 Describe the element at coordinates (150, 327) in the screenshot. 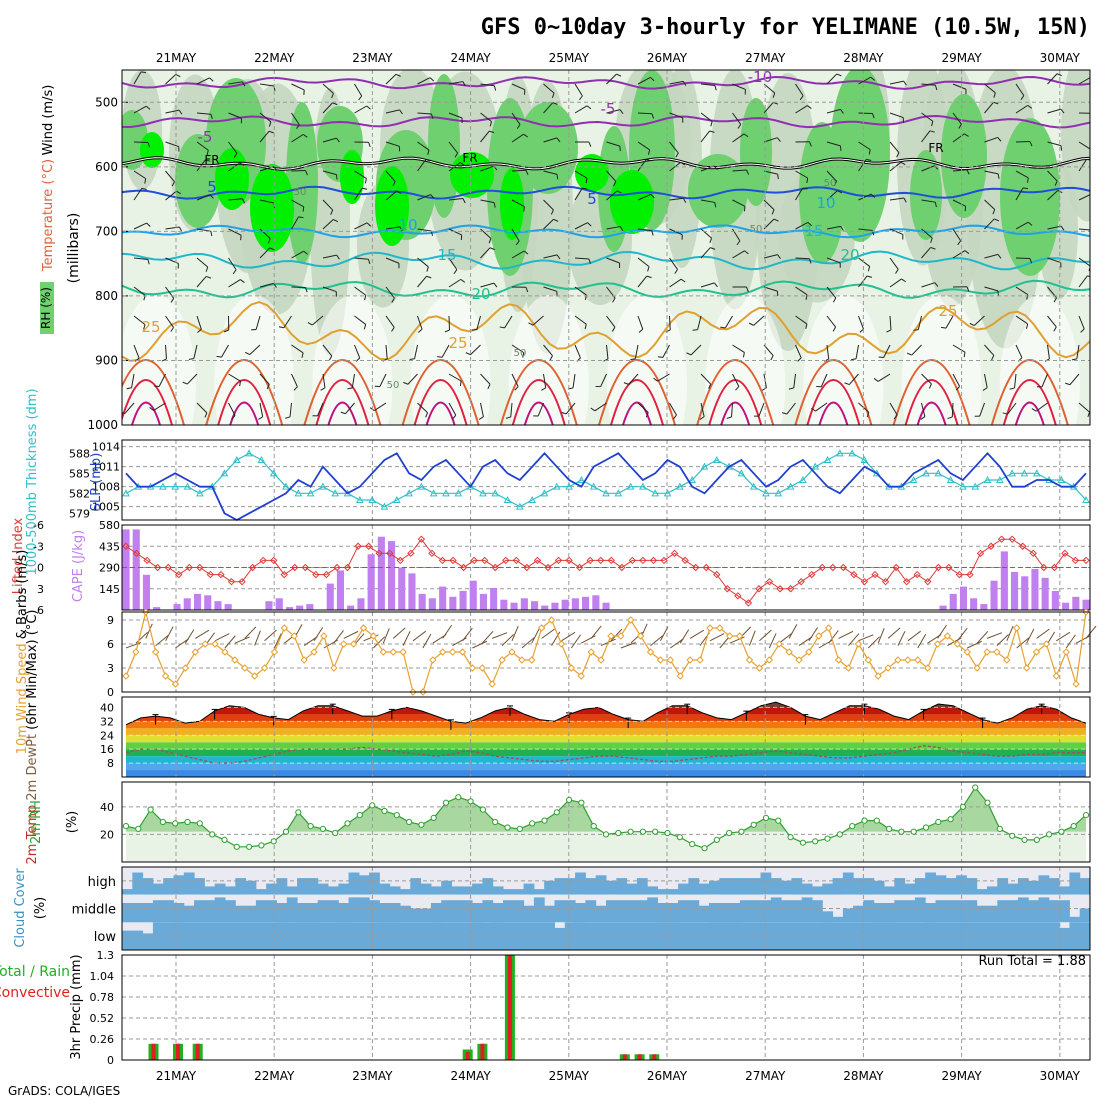

I see `isotherm-label: 25` at that location.